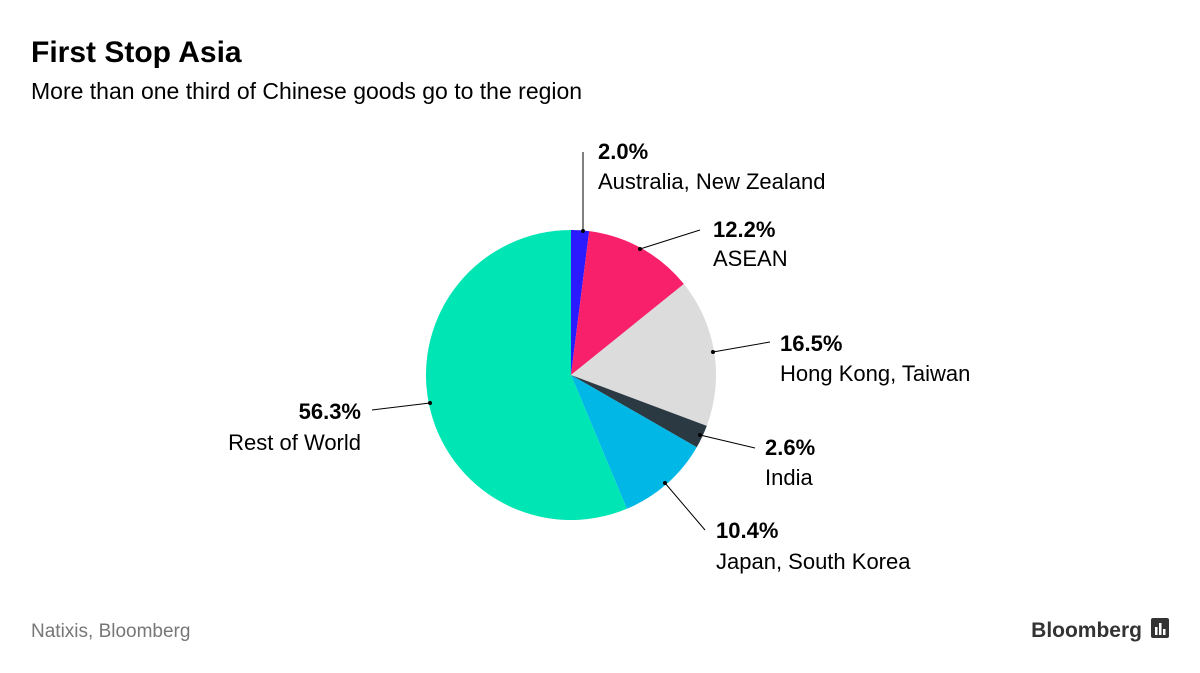 The width and height of the screenshot is (1200, 673). I want to click on category-label: ASEAN, so click(750, 258).